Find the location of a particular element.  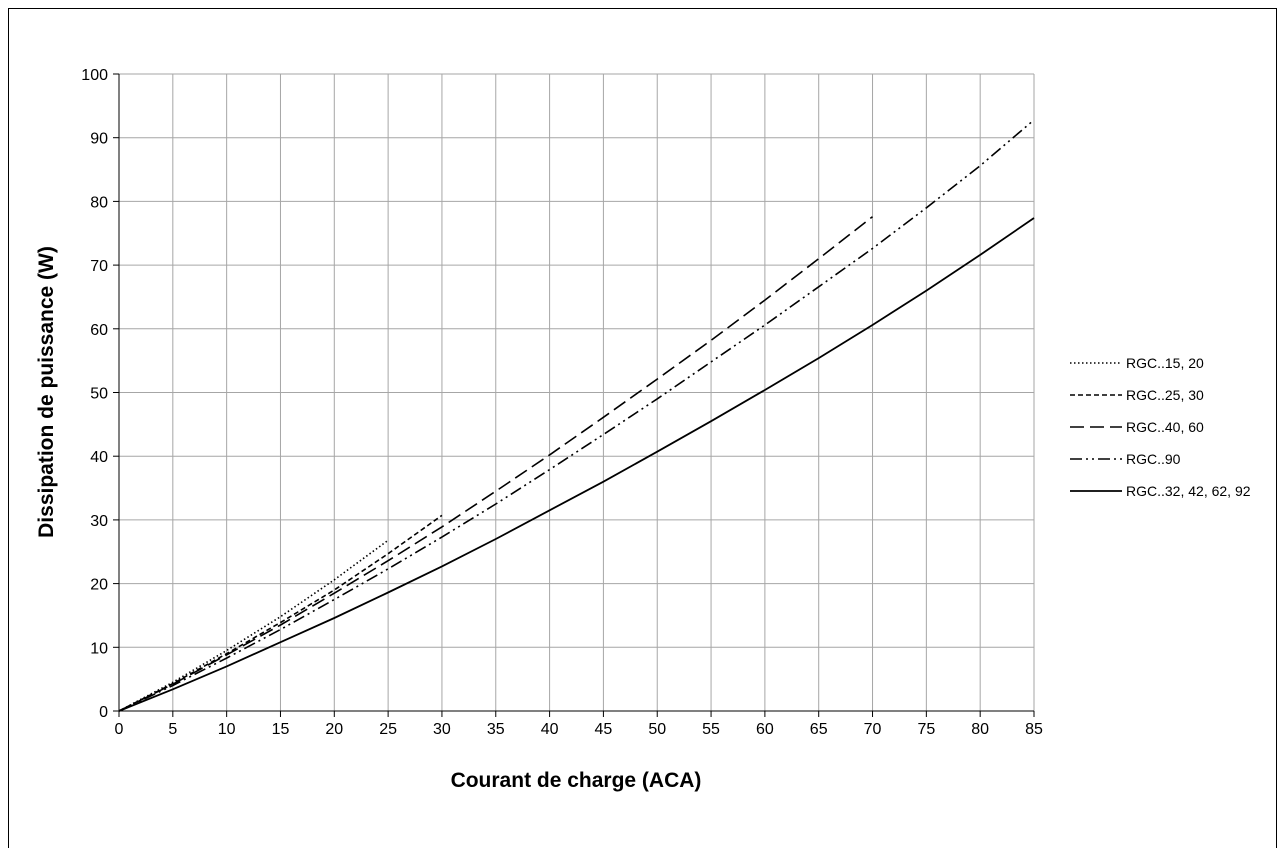

x-tick-label: 80 is located at coordinates (980, 729).